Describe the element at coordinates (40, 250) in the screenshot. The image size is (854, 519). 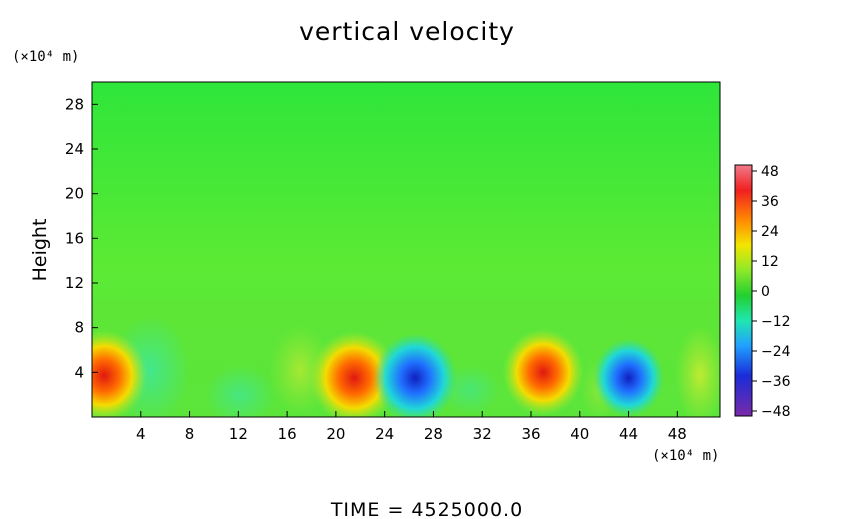
I see `y-axis-label: Height` at that location.